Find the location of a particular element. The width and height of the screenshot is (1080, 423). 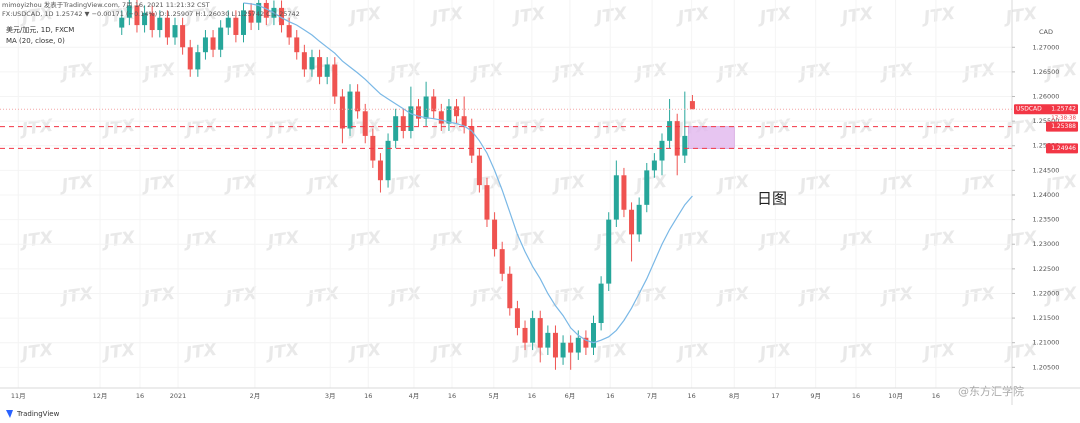

y-tick-label: 1.22000 is located at coordinates (1046, 293).